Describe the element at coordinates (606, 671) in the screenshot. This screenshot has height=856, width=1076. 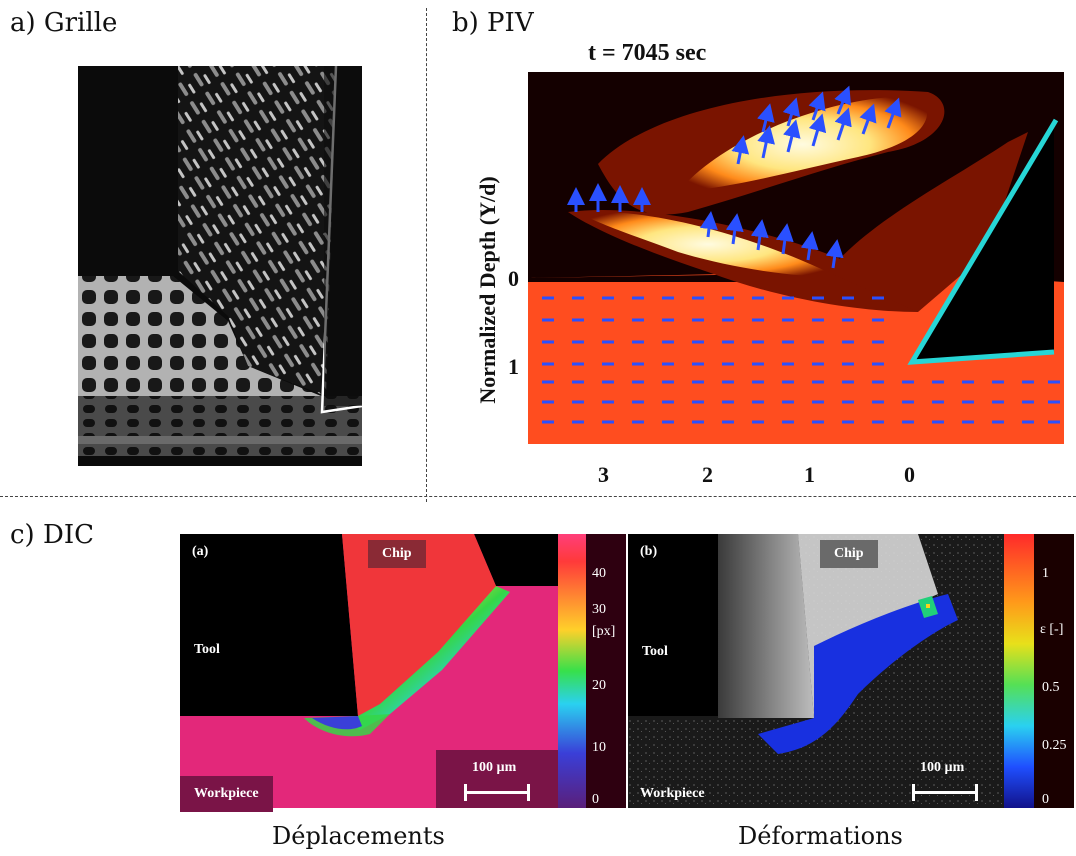
I see `displacement-colorbar-background` at that location.